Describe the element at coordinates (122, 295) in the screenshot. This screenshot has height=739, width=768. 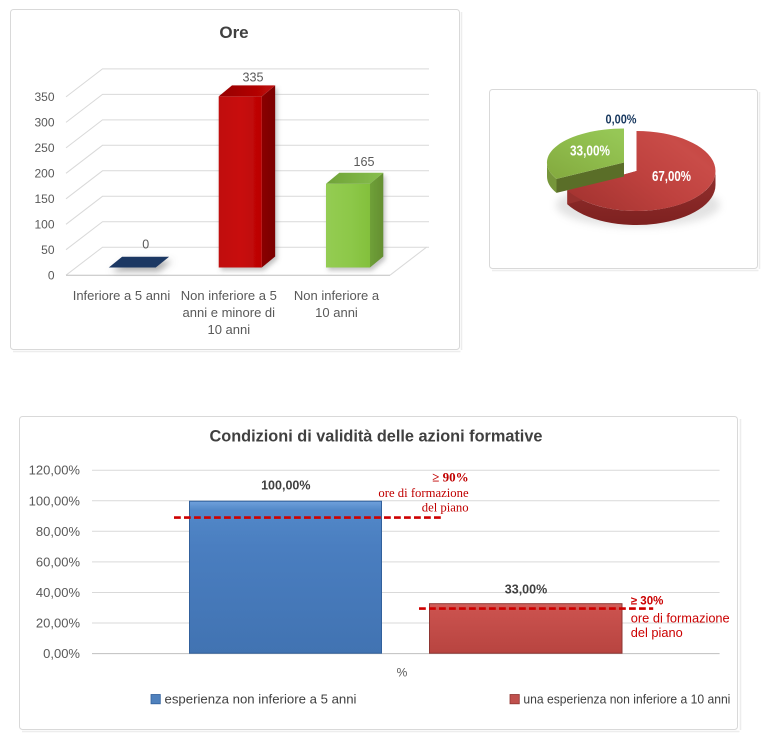
I see `svg-text: Inferiore a 5 anni` at that location.